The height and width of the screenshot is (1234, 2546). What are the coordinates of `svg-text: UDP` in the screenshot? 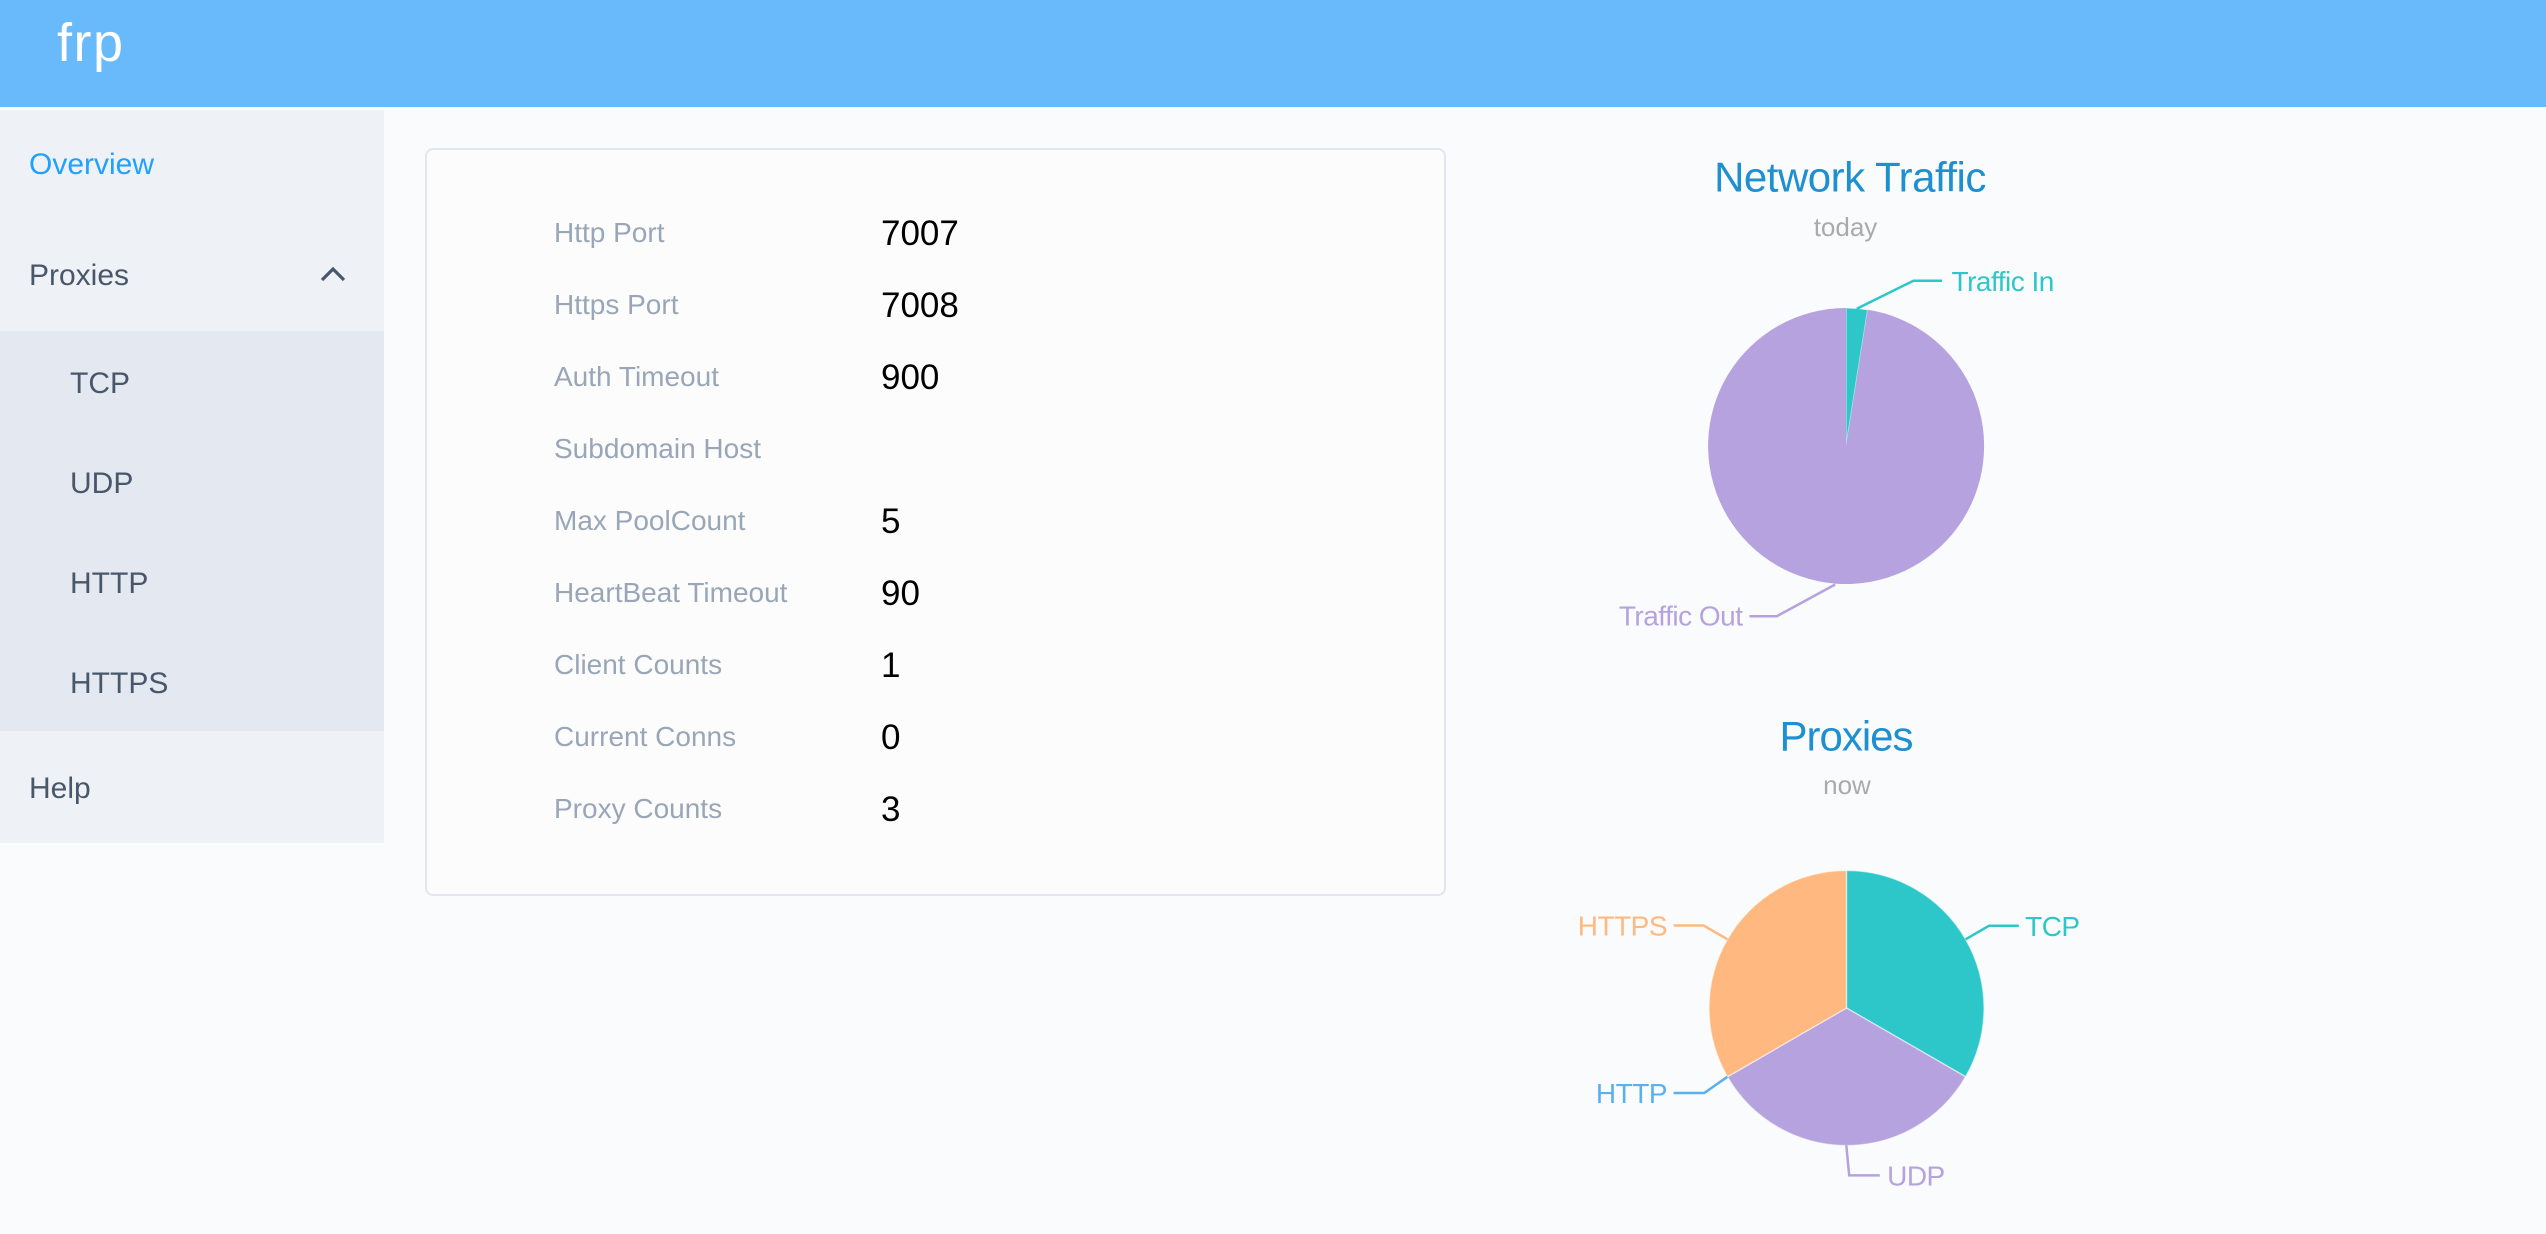 It's located at (1916, 1176).